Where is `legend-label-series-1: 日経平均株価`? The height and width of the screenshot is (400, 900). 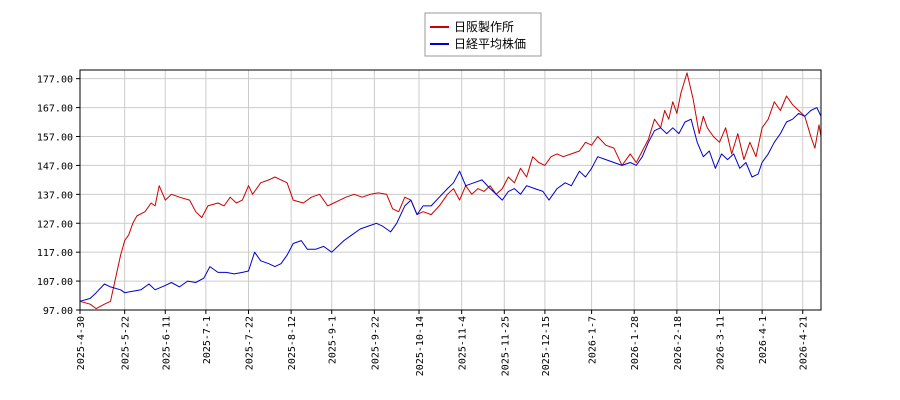
legend-label-series-1: 日経平均株価 is located at coordinates (490, 43).